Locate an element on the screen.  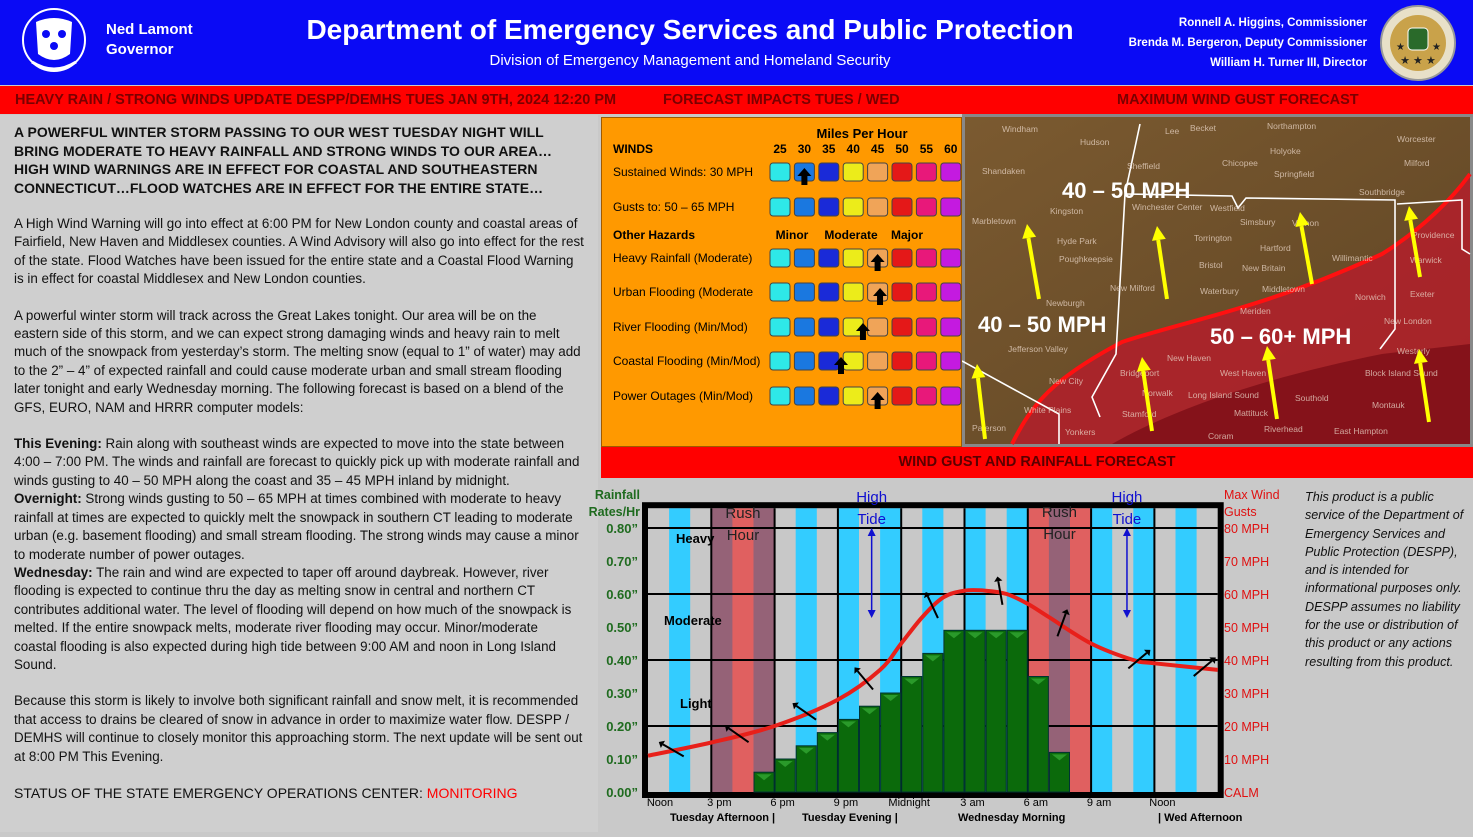
x-axis-tick: 9 am is located at coordinates (1099, 803).